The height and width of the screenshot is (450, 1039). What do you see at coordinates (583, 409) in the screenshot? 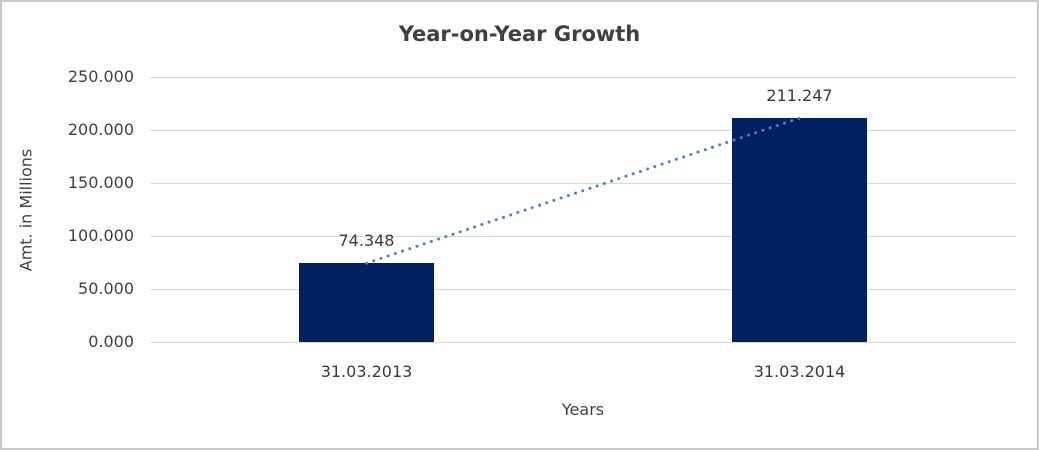
I see `x-axis-title: Years` at bounding box center [583, 409].